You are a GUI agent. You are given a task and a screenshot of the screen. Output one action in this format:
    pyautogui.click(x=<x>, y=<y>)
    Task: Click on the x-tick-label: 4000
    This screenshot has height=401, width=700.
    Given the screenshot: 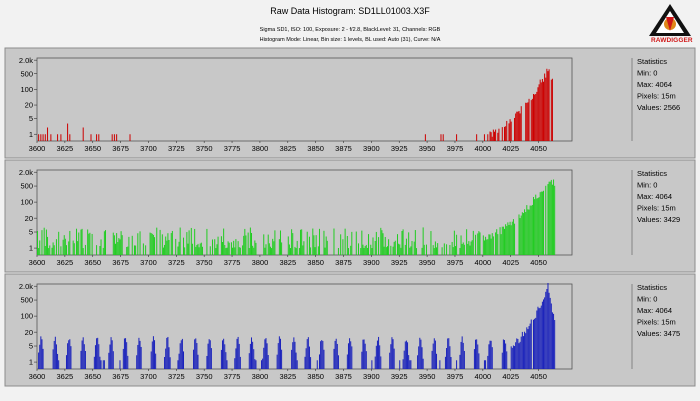 What is the action you would take?
    pyautogui.click(x=482, y=376)
    